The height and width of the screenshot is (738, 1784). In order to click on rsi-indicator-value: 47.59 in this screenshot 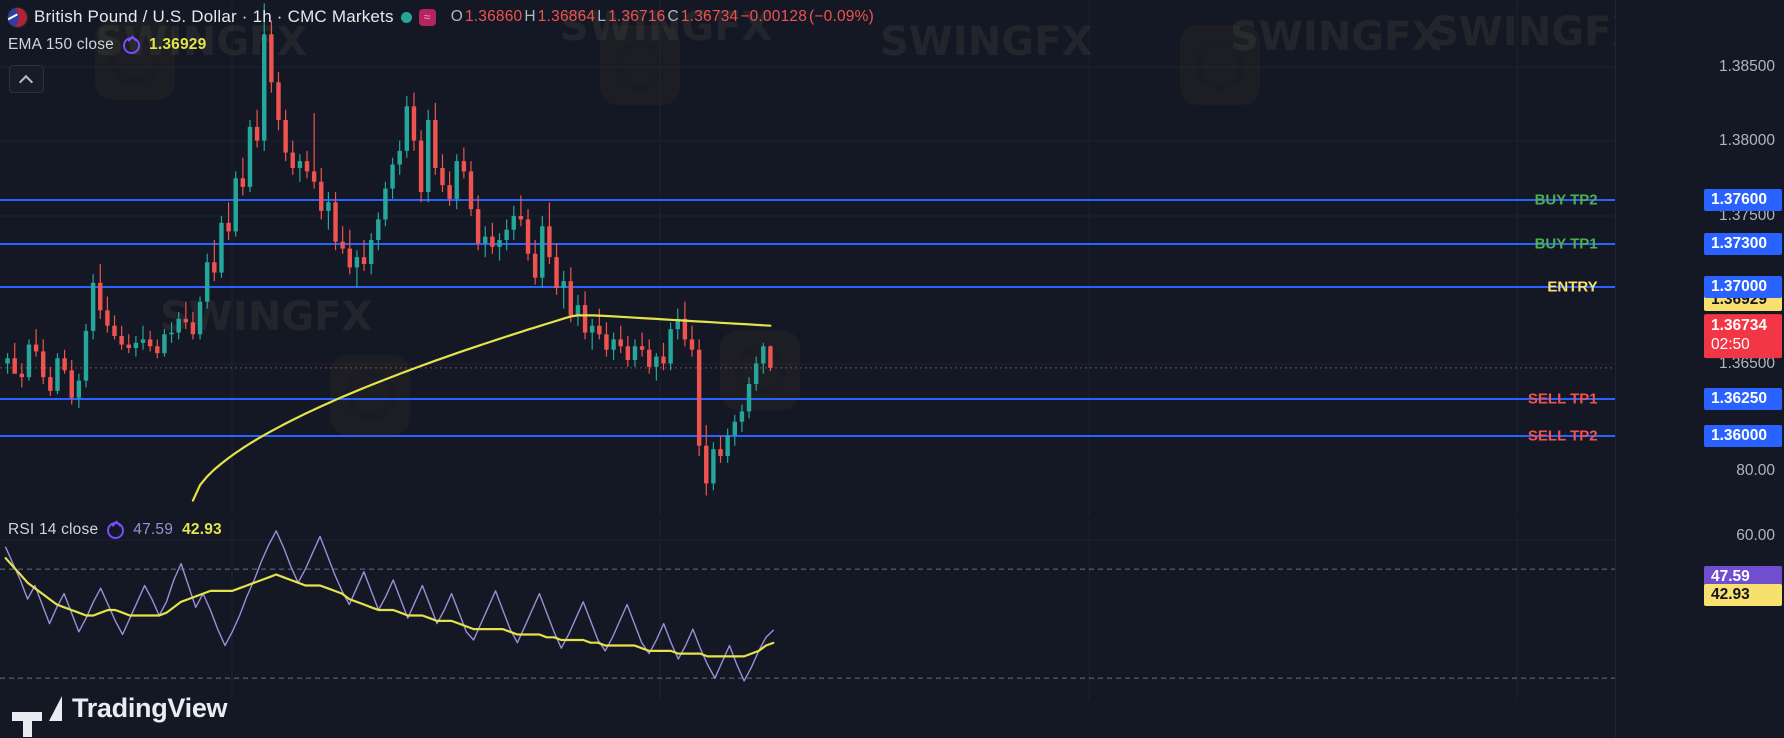, I will do `click(153, 529)`.